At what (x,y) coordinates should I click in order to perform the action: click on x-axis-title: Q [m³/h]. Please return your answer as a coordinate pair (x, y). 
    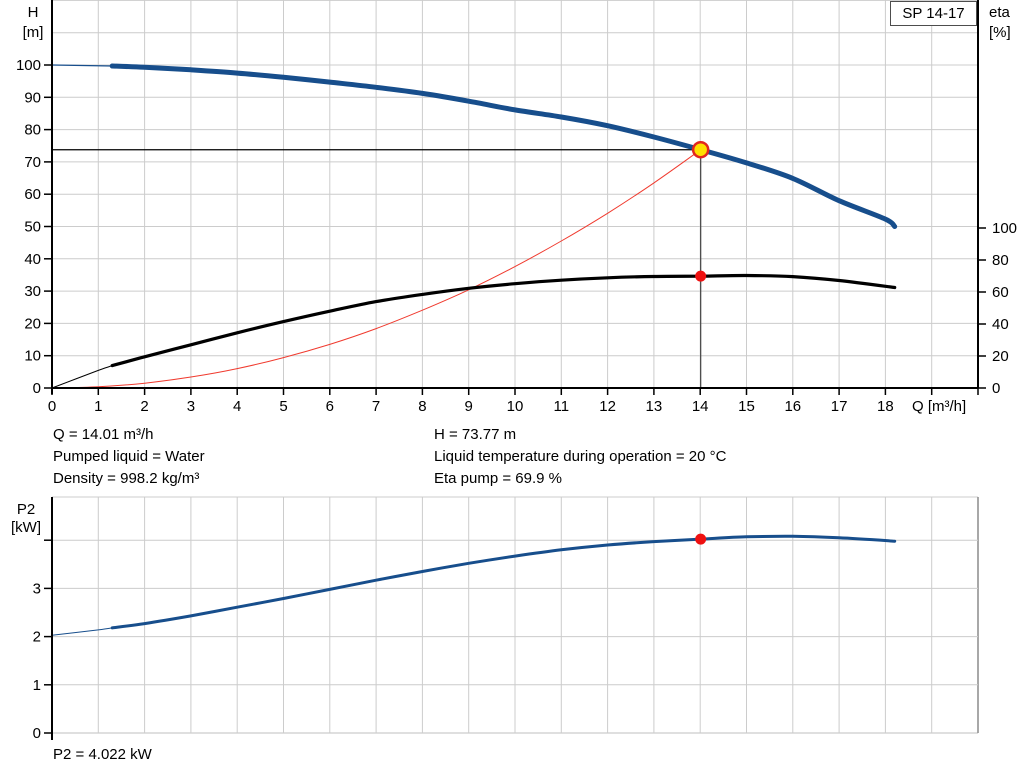
    Looking at the image, I should click on (939, 406).